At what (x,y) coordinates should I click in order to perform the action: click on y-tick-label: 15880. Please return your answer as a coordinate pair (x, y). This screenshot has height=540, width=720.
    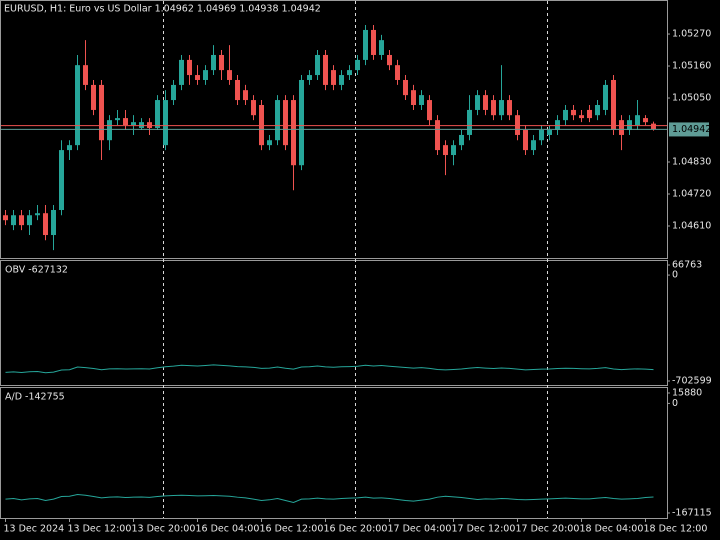
    Looking at the image, I should click on (687, 393).